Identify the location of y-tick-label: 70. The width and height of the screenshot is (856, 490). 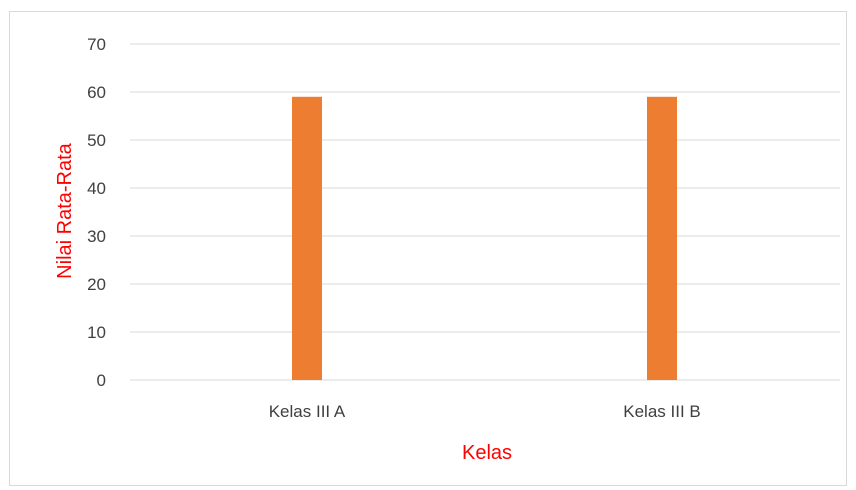
(96, 44).